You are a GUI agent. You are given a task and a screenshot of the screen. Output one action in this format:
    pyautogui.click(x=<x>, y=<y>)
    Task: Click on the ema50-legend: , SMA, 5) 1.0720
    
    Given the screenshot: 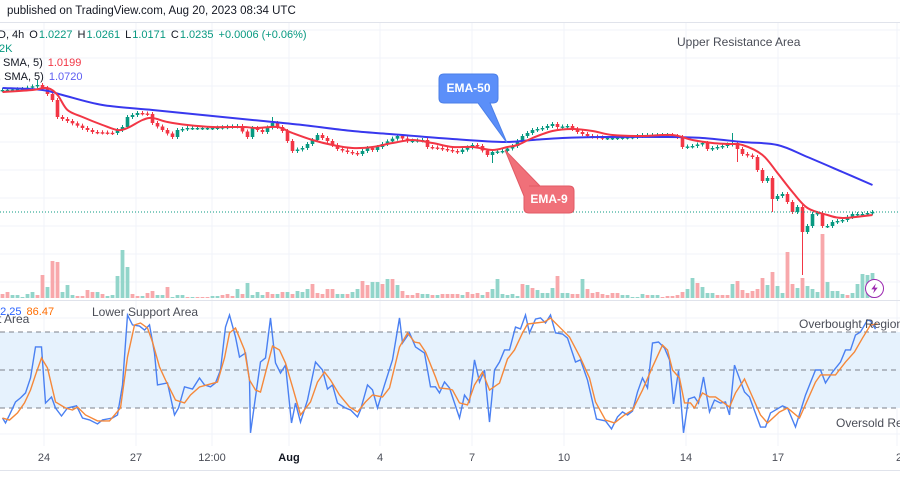 What is the action you would take?
    pyautogui.click(x=41, y=77)
    